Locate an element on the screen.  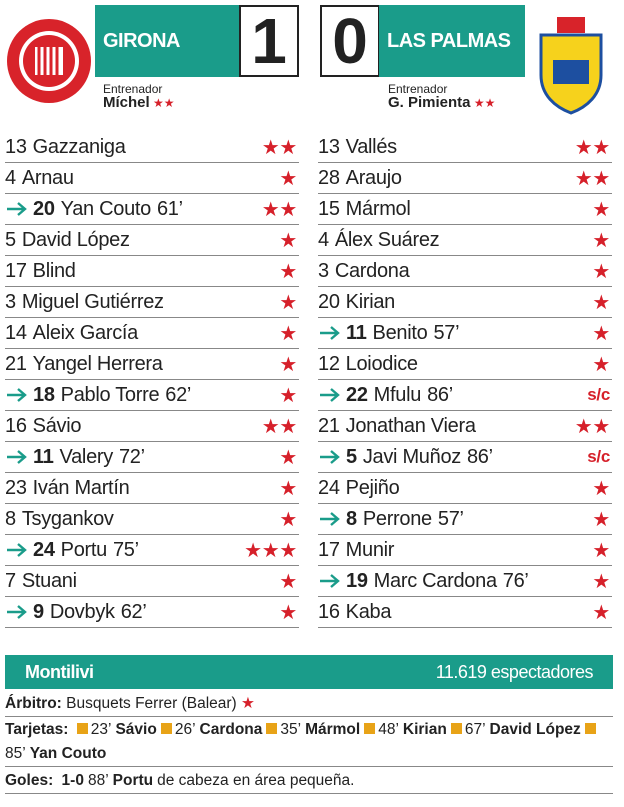
player-row: 8 Tsygankov ★ is located at coordinates (152, 519).